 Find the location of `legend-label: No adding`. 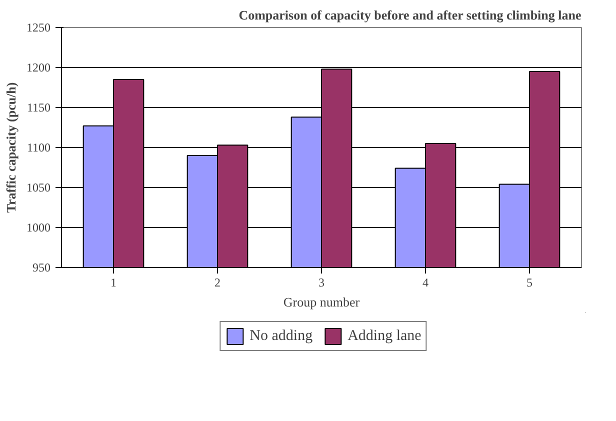

legend-label: No adding is located at coordinates (281, 336).